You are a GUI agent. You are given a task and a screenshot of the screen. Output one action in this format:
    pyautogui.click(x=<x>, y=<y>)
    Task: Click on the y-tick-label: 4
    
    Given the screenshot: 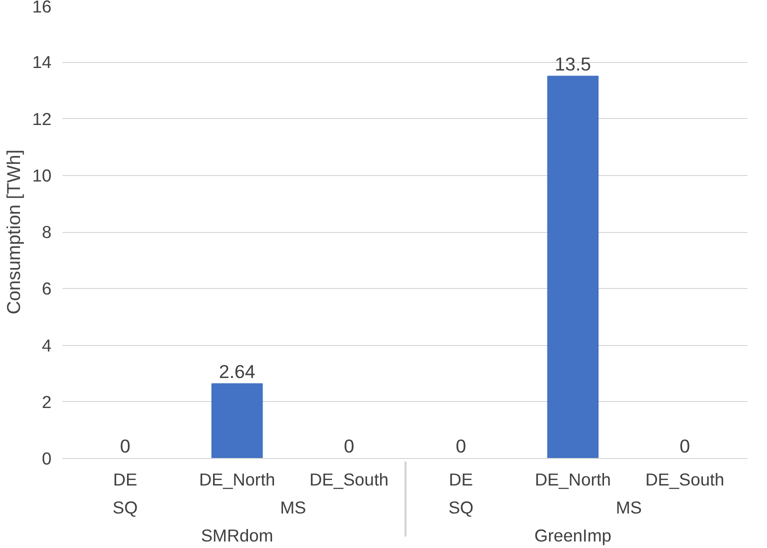 What is the action you would take?
    pyautogui.click(x=47, y=345)
    